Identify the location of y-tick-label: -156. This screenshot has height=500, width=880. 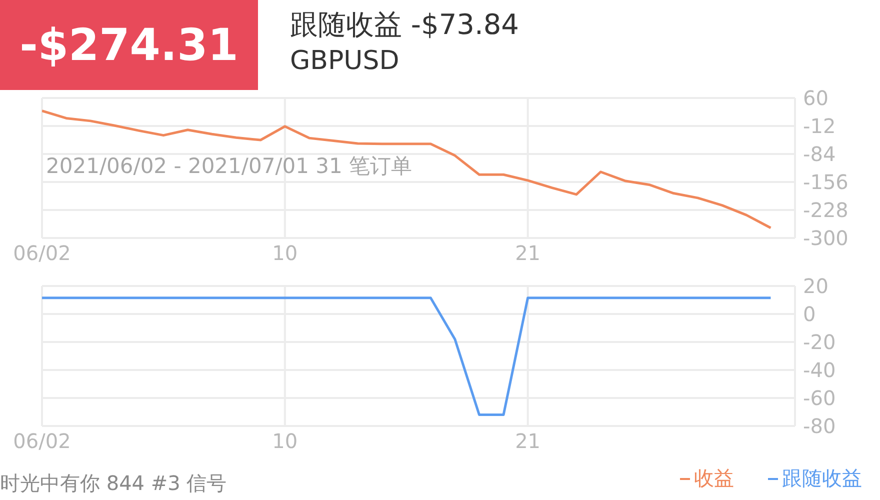
(825, 182).